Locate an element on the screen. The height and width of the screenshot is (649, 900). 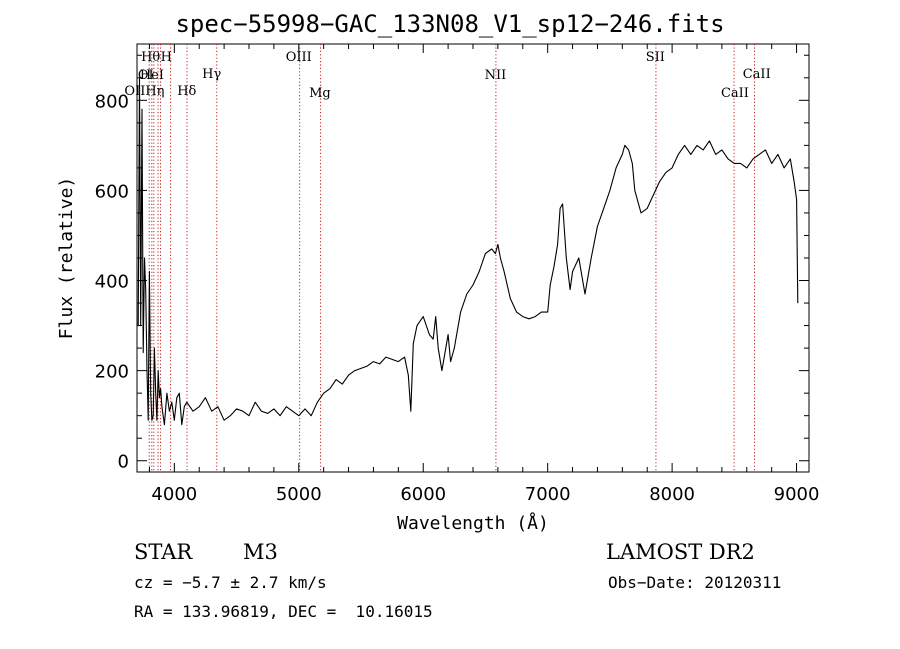
line-label-o-ii-h-eta: OIIHη is located at coordinates (144, 91).